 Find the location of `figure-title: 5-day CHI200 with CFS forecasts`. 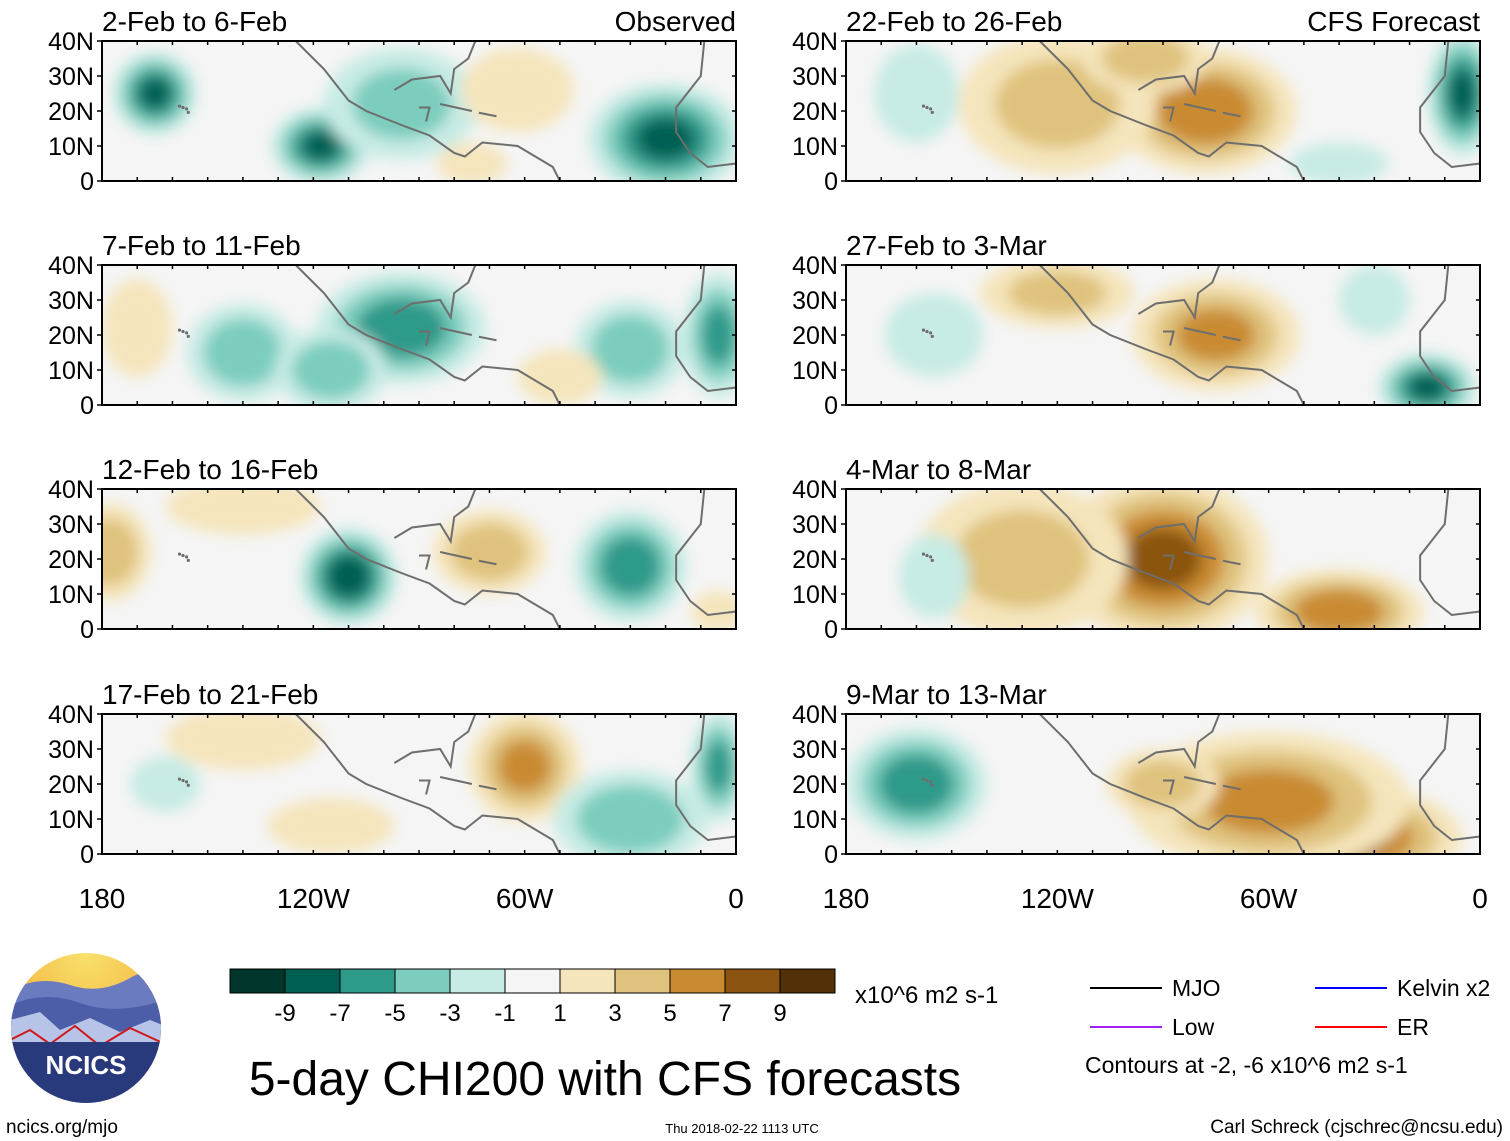

figure-title: 5-day CHI200 with CFS forecasts is located at coordinates (605, 1079).